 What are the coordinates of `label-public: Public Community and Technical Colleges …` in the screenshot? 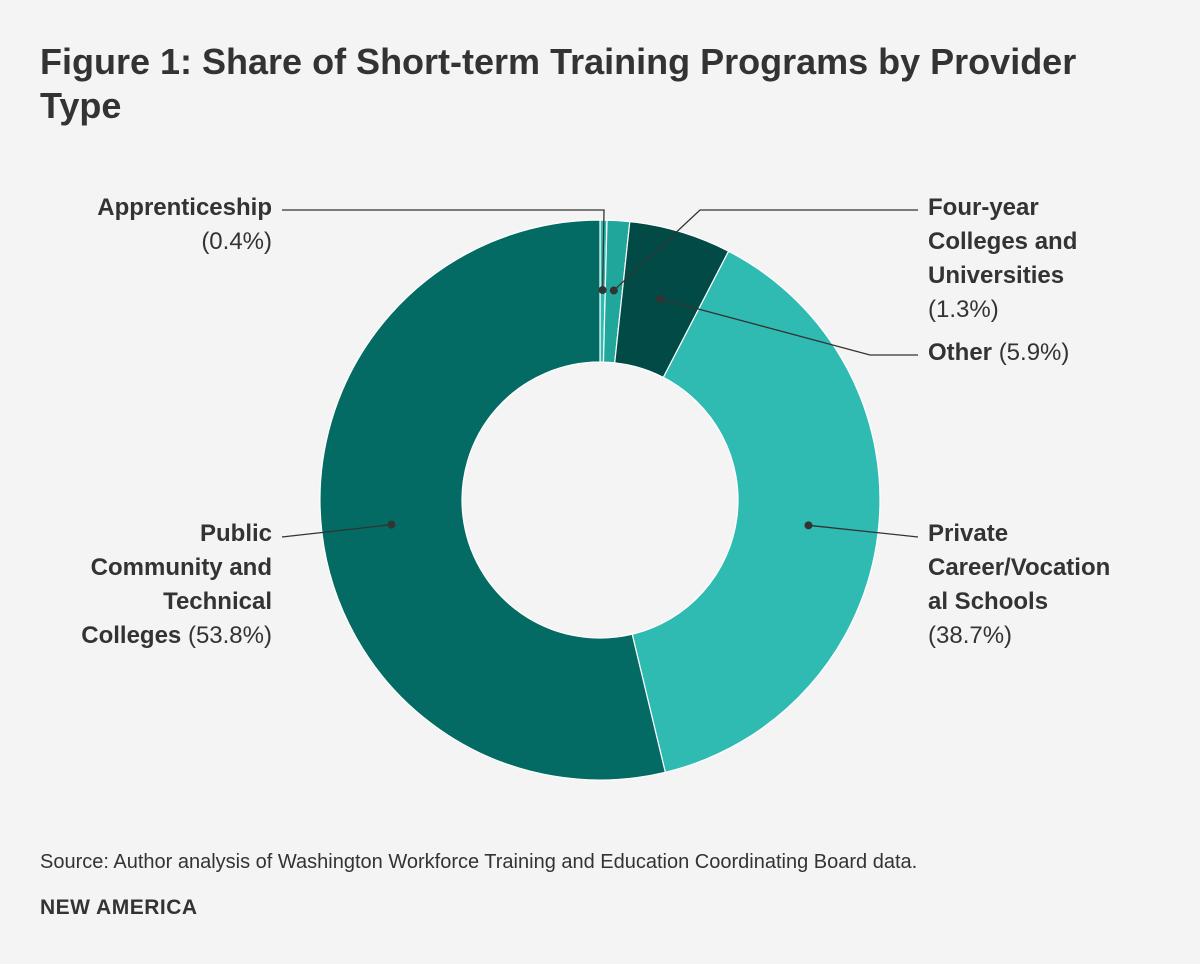 It's located at (146, 585).